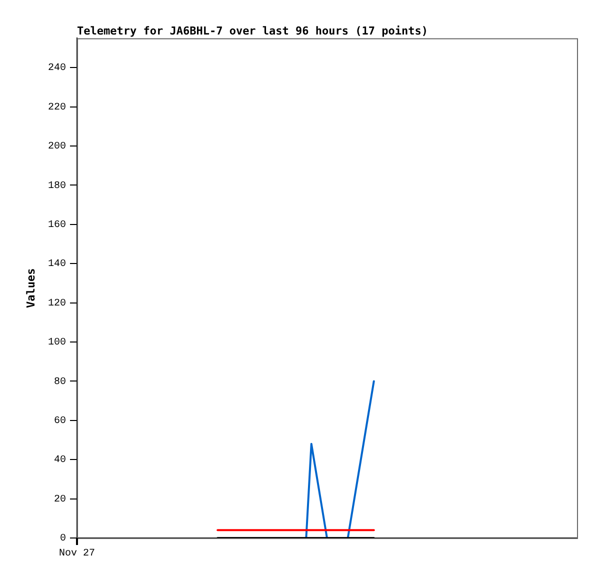  I want to click on y-tick-label: 140, so click(57, 264).